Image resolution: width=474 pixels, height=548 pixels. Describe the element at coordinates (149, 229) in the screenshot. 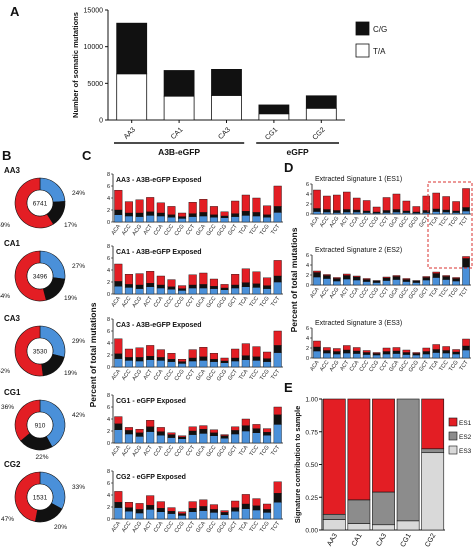

I see `x-tick-label: ACT` at that location.